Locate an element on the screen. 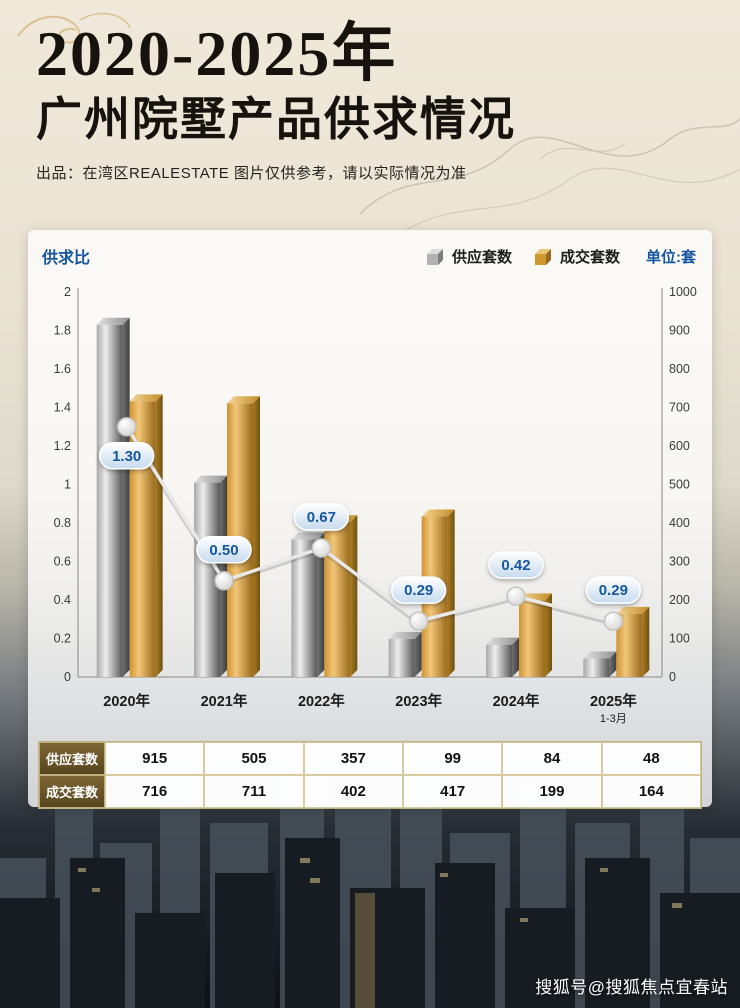  svg-text: 0.2 is located at coordinates (62, 639).